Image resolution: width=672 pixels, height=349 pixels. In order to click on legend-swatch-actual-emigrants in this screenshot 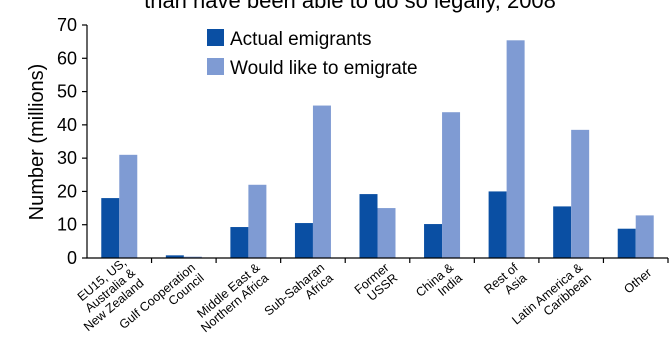, I will do `click(215, 37)`.